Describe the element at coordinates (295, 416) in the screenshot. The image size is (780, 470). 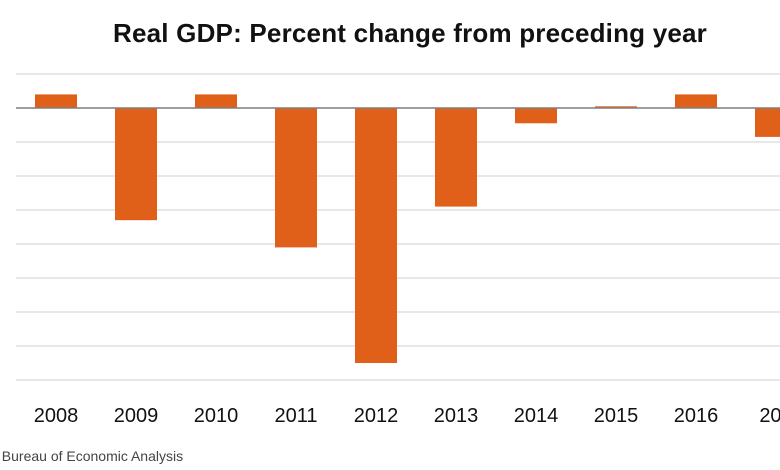
I see `x-tick-label: 2011` at that location.